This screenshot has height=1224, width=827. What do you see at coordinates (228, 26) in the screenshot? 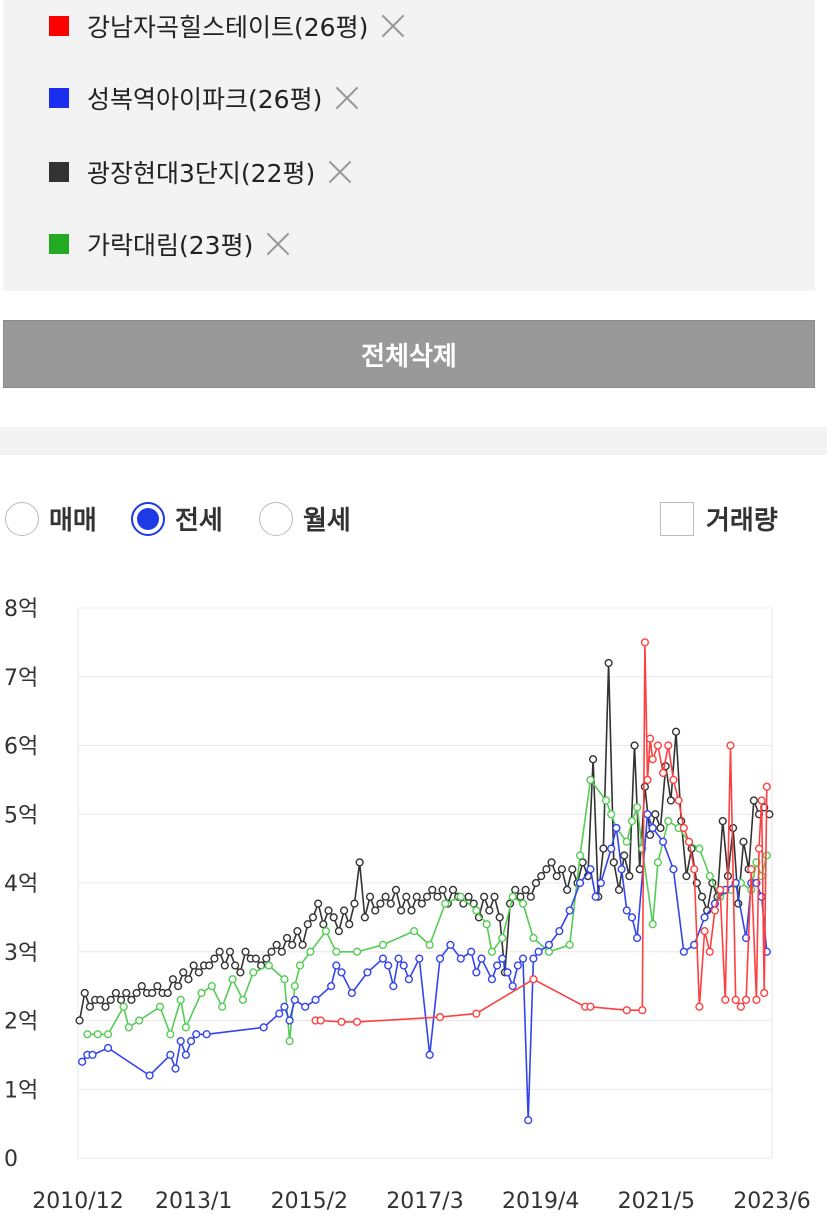
I see `legend-item: 강남자곡힐스테이트(26평)` at bounding box center [228, 26].